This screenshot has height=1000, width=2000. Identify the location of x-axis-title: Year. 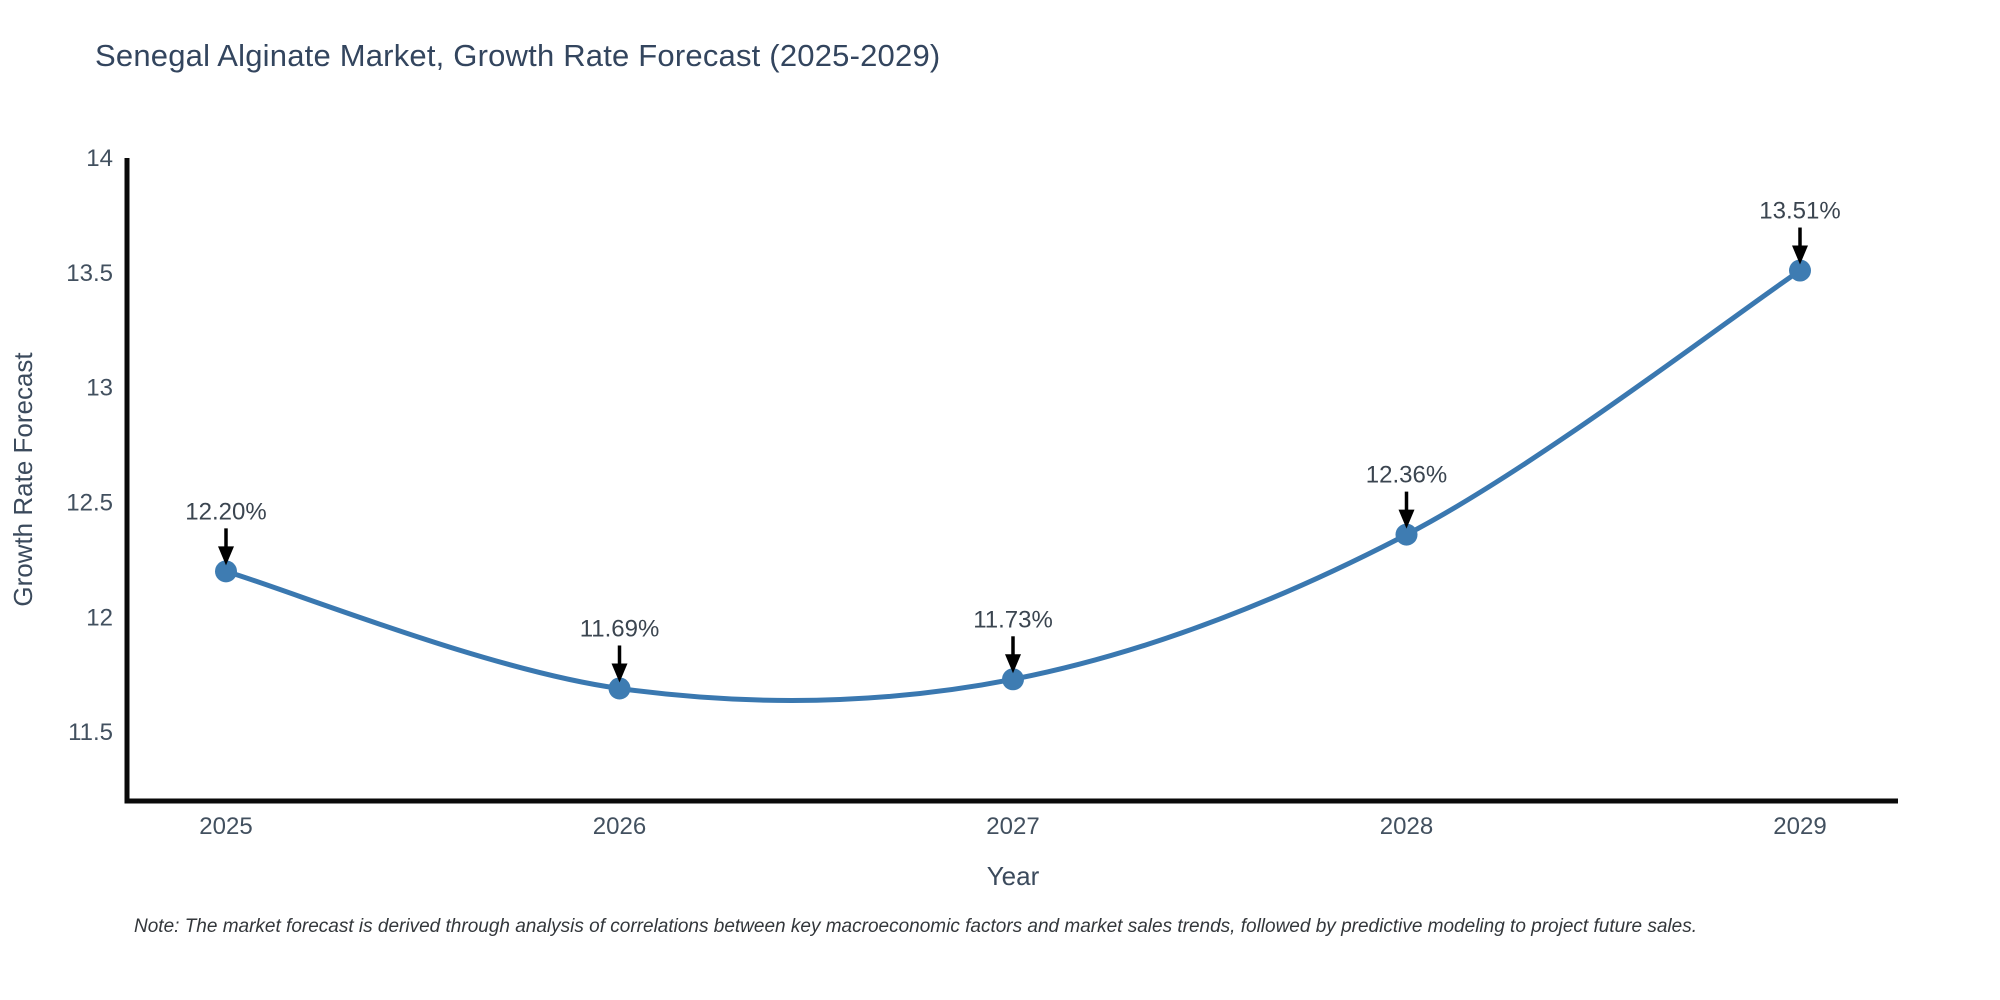
(1013, 876).